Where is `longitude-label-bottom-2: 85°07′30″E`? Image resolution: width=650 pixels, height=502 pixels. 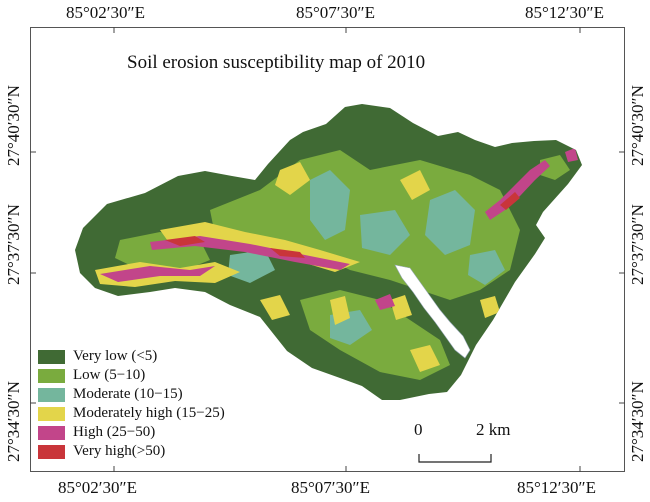
longitude-label-bottom-2: 85°07′30″E is located at coordinates (330, 487).